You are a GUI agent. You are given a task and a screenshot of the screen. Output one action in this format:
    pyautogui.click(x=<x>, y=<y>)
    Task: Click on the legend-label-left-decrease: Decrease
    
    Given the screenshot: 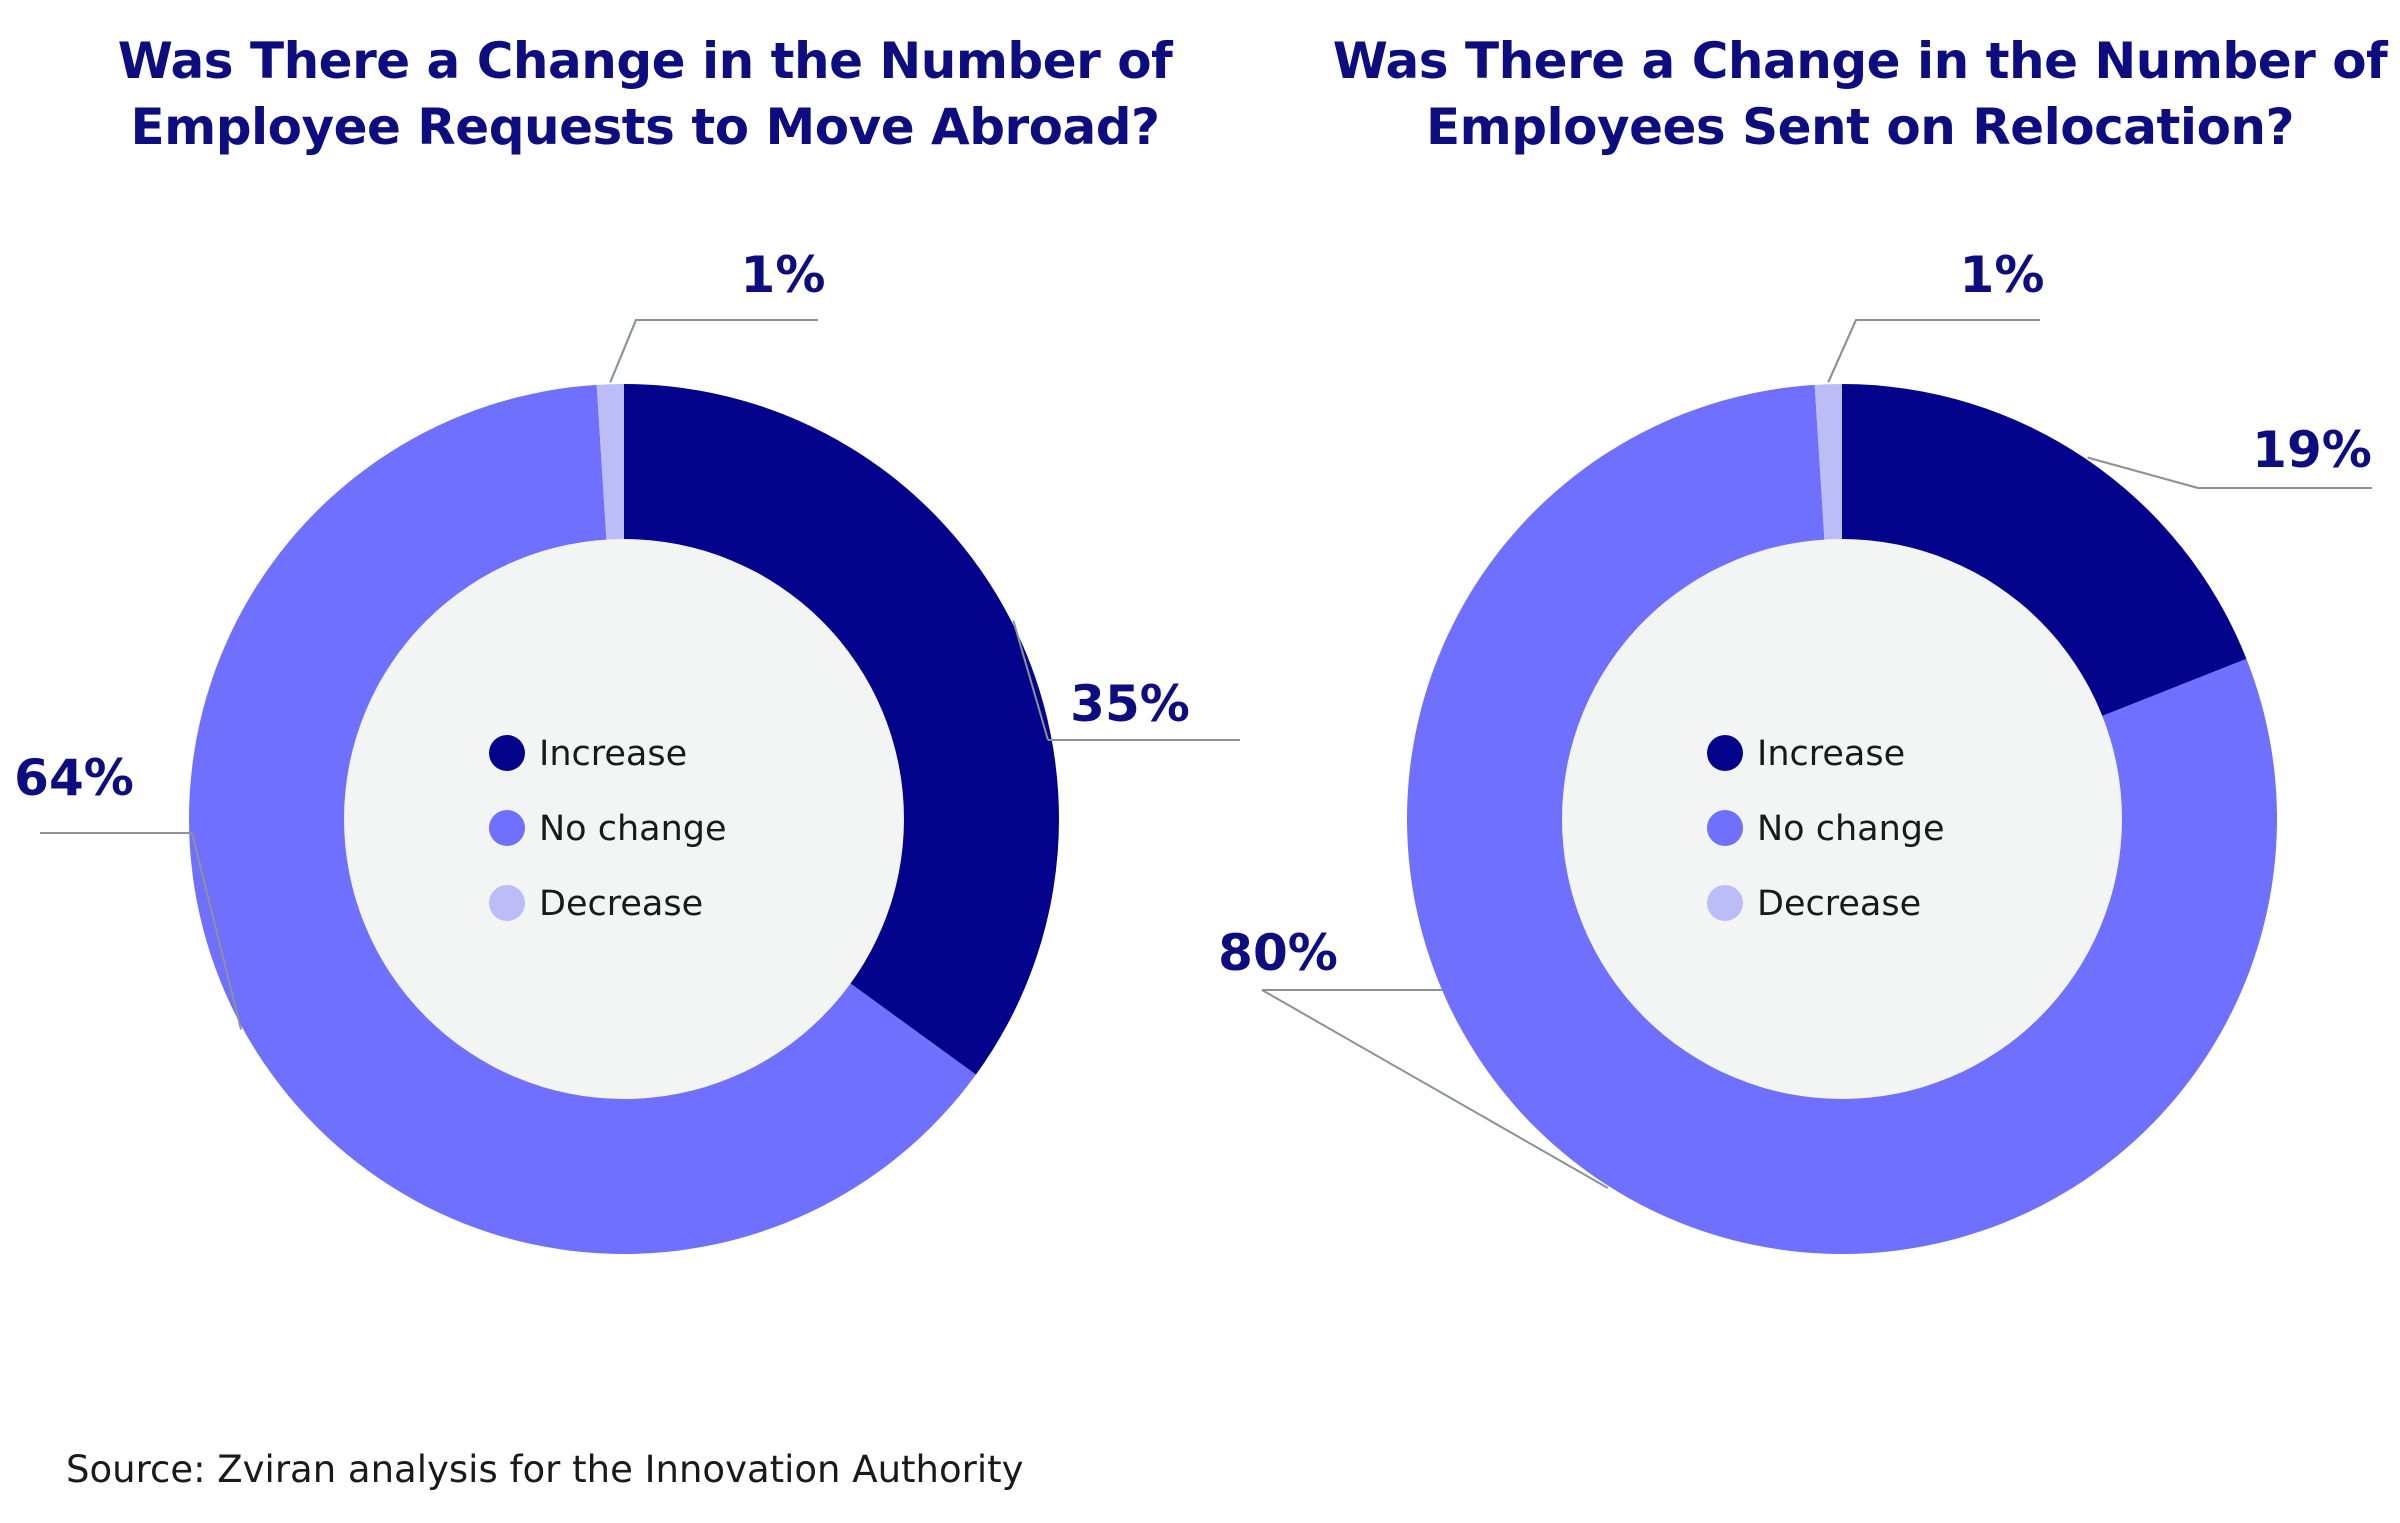 What is the action you would take?
    pyautogui.click(x=621, y=904)
    